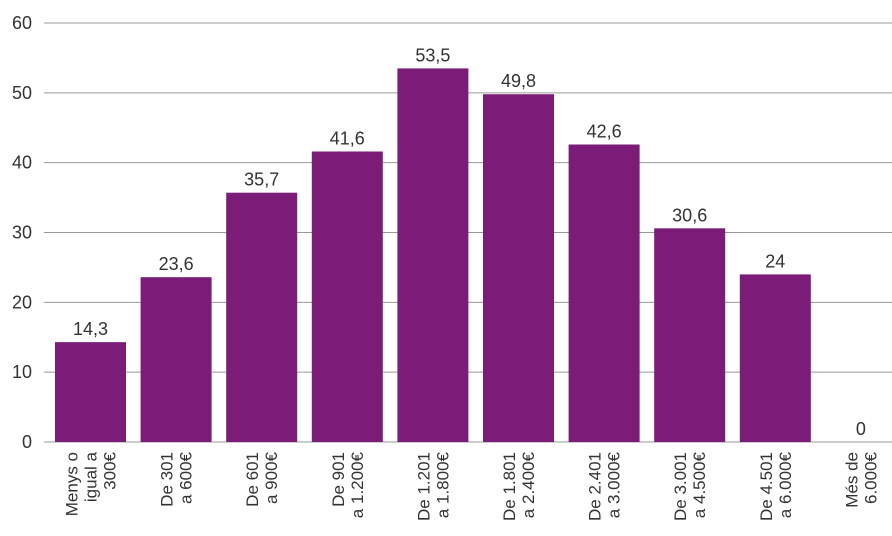  Describe the element at coordinates (22, 302) in the screenshot. I see `y-tick-label: 20` at that location.